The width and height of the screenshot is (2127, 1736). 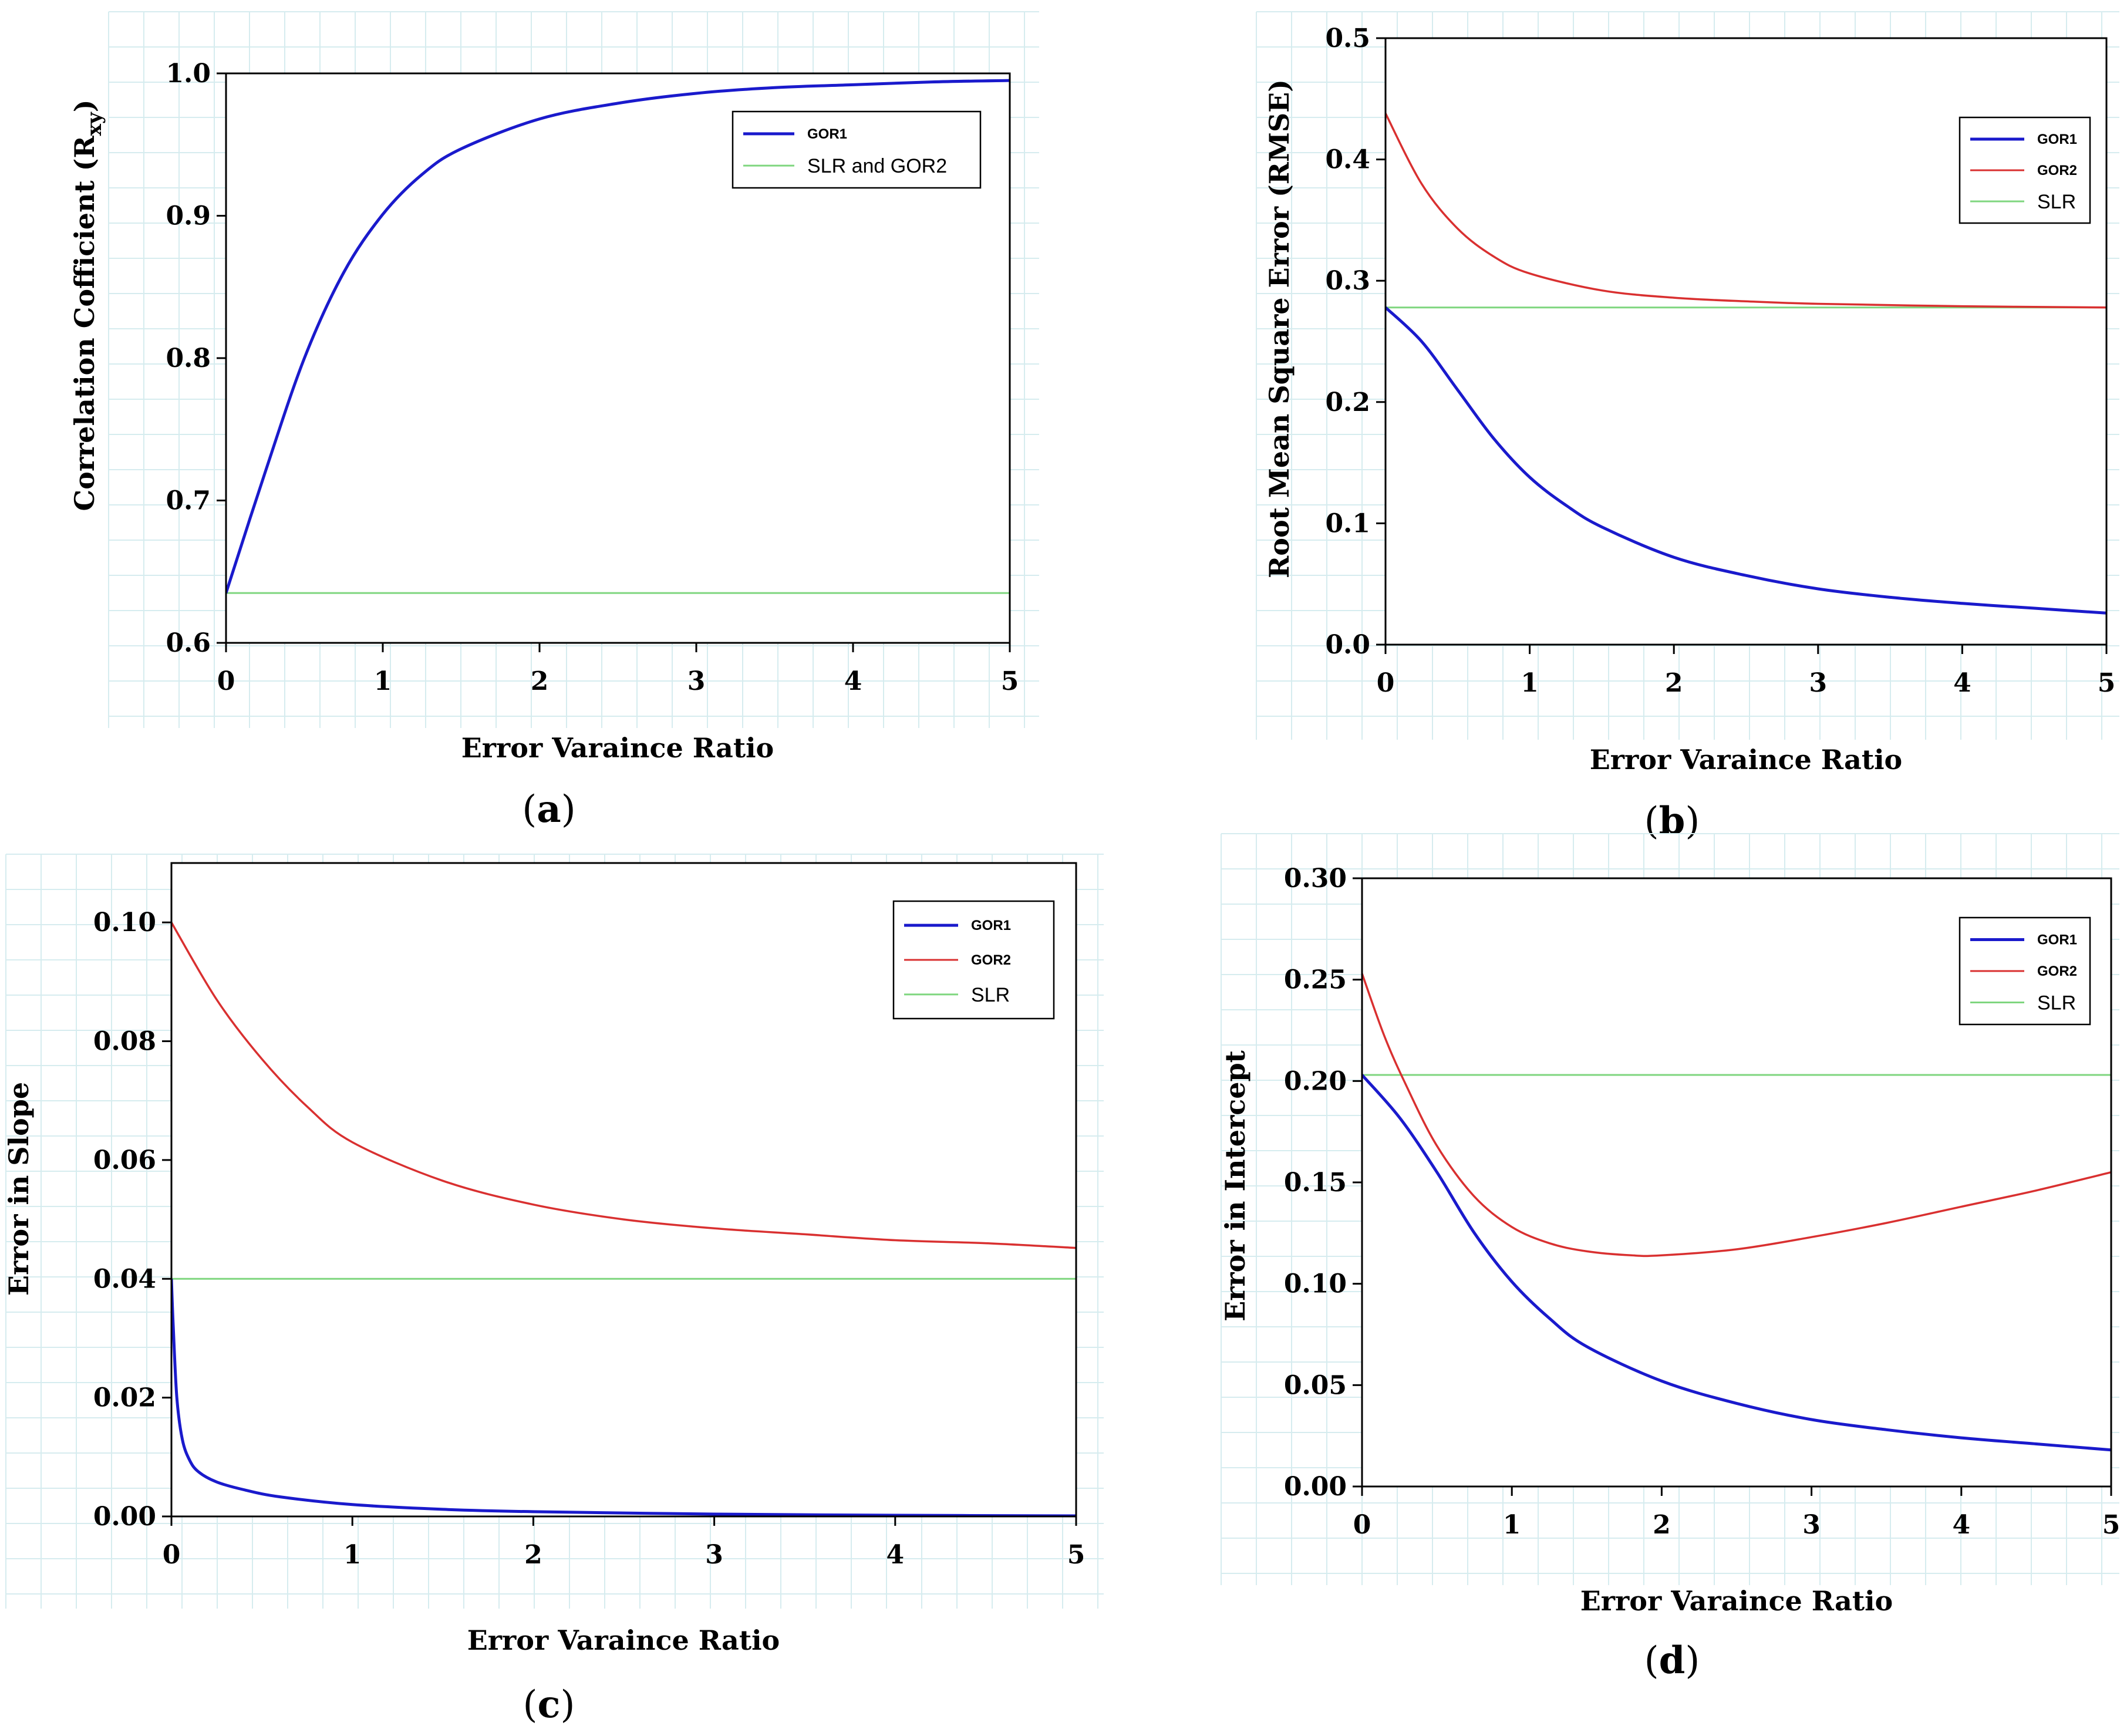 I want to click on y-tick-label: 0.1, so click(x=1347, y=523).